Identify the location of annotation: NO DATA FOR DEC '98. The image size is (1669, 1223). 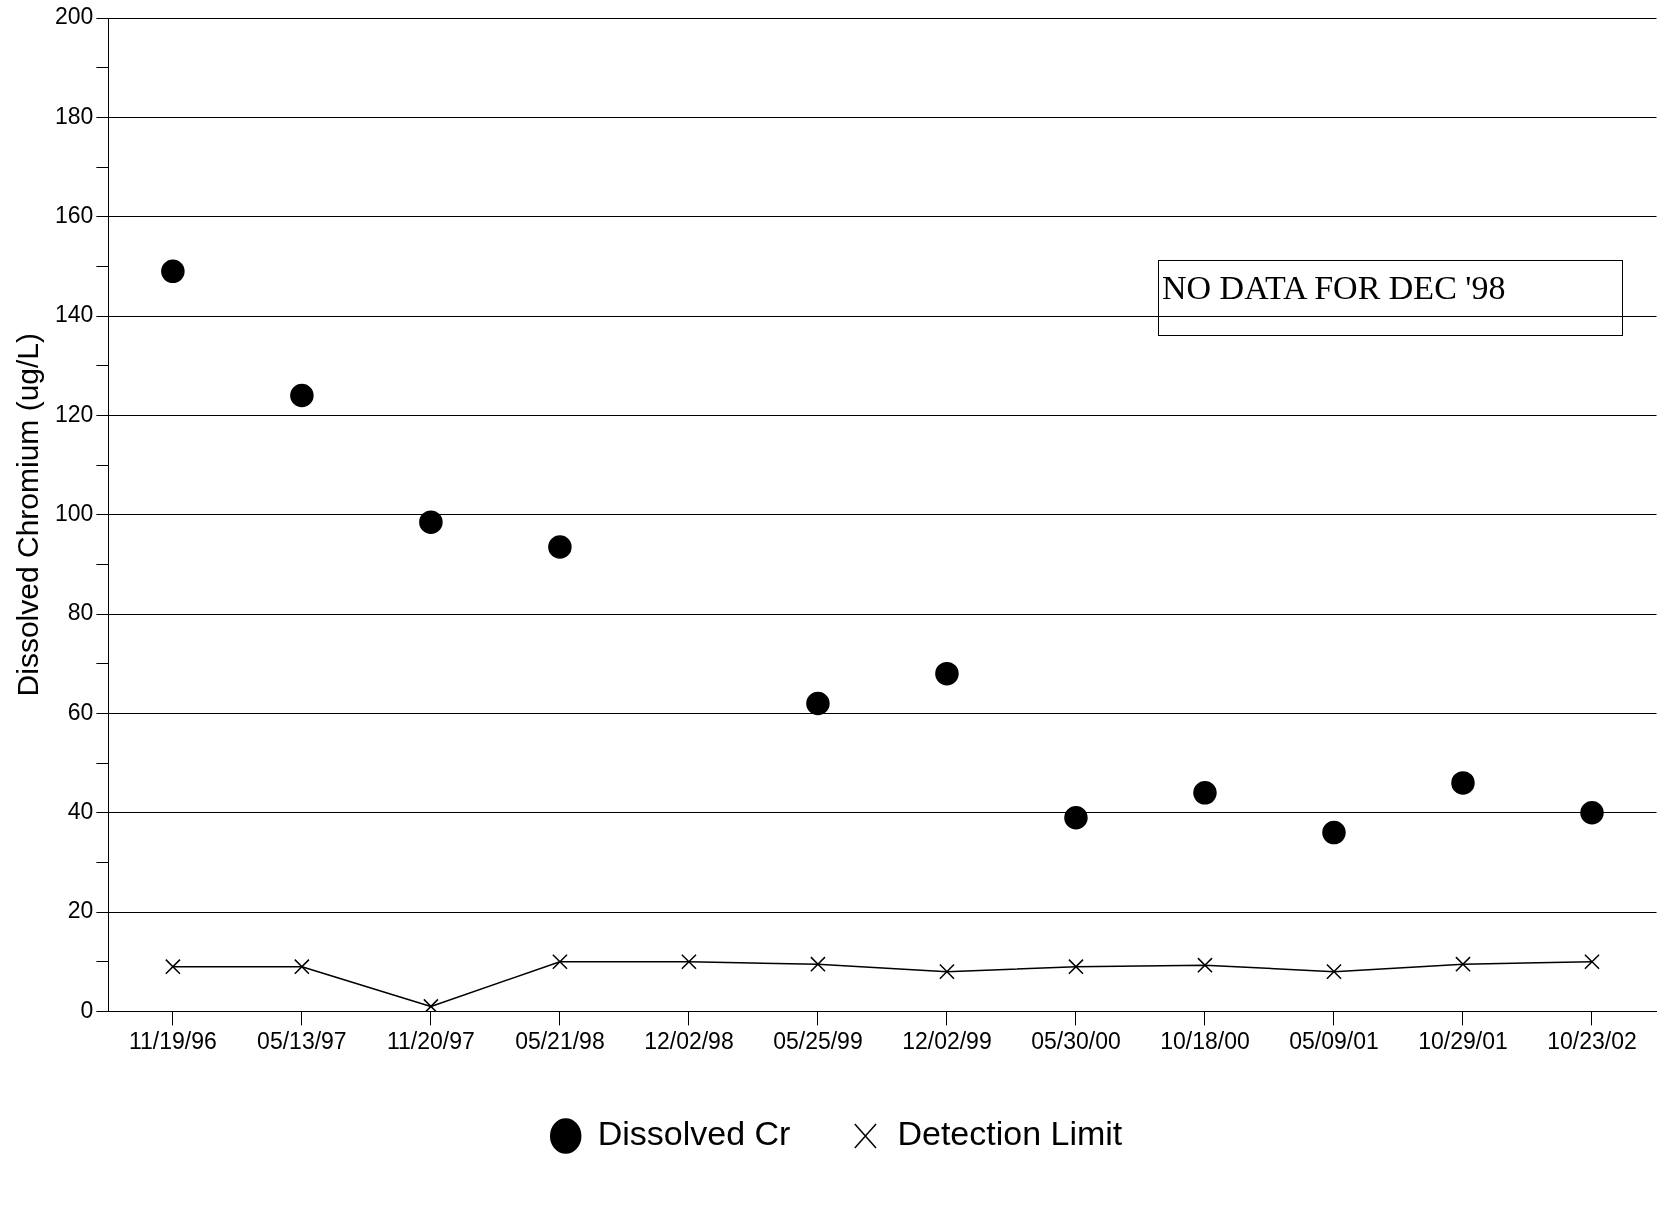
(1390, 298).